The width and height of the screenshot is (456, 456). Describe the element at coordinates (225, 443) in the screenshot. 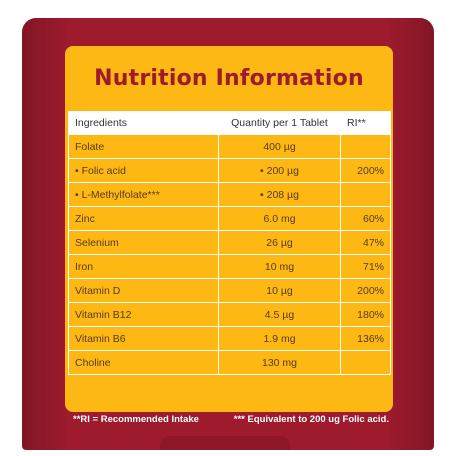

I see `package-tab` at that location.